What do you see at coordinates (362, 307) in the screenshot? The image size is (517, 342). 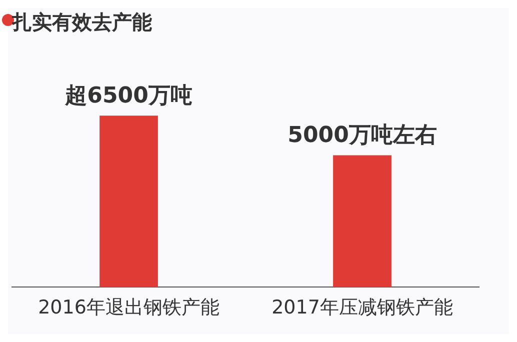 I see `x-tick-label: 2017年压减钢铁产能` at bounding box center [362, 307].